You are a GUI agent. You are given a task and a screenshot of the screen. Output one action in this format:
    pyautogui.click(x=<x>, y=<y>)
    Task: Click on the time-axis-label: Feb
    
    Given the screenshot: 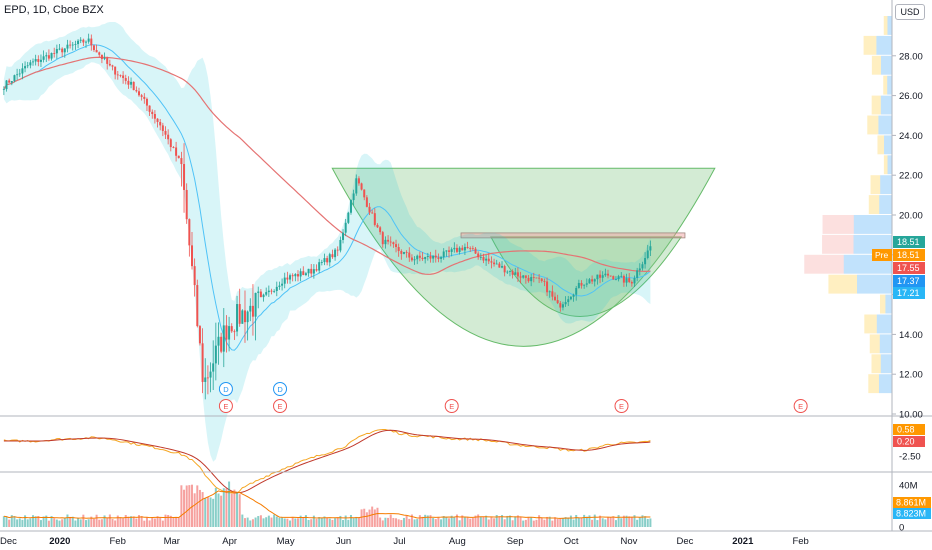 What is the action you would take?
    pyautogui.click(x=118, y=541)
    